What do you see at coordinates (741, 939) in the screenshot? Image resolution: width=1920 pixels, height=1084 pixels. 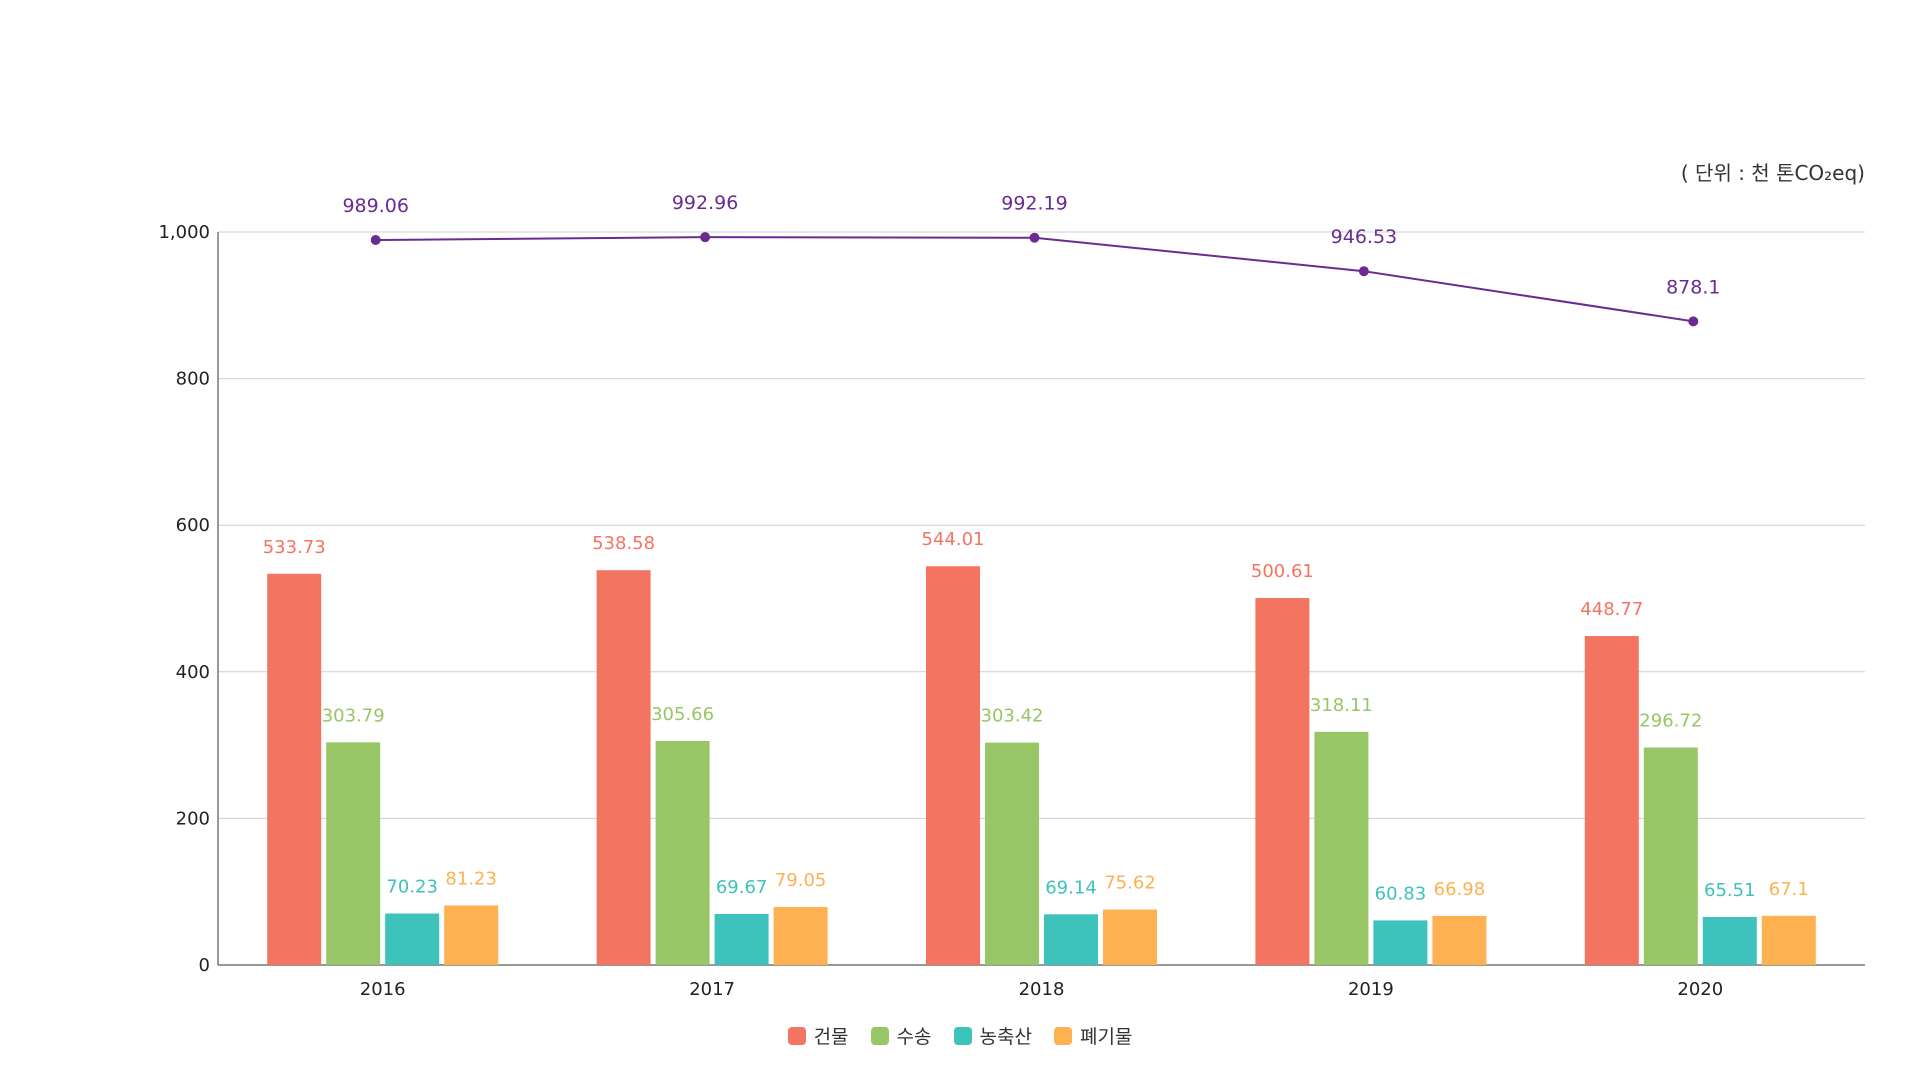 I see `bar-2017-농축산` at bounding box center [741, 939].